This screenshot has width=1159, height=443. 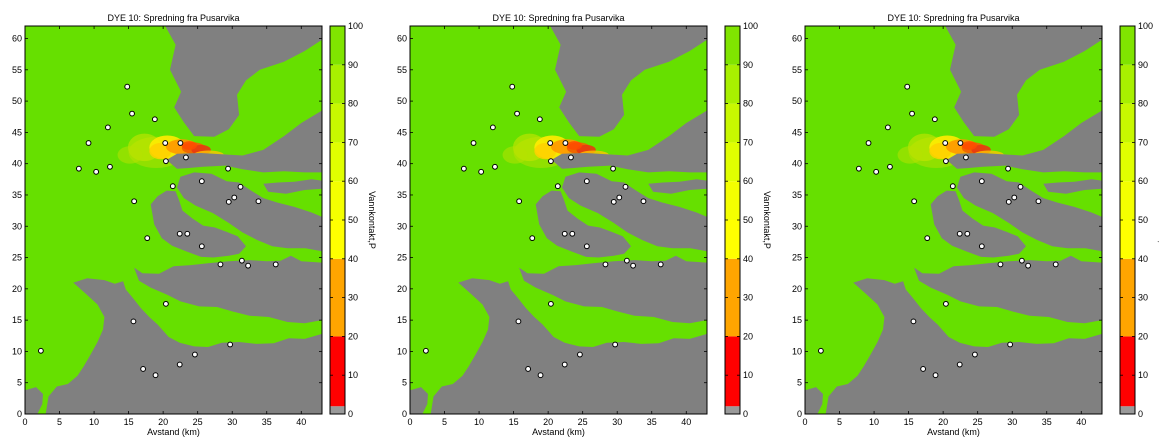 What do you see at coordinates (748, 181) in the screenshot?
I see `colorbar-tick-label: 60` at bounding box center [748, 181].